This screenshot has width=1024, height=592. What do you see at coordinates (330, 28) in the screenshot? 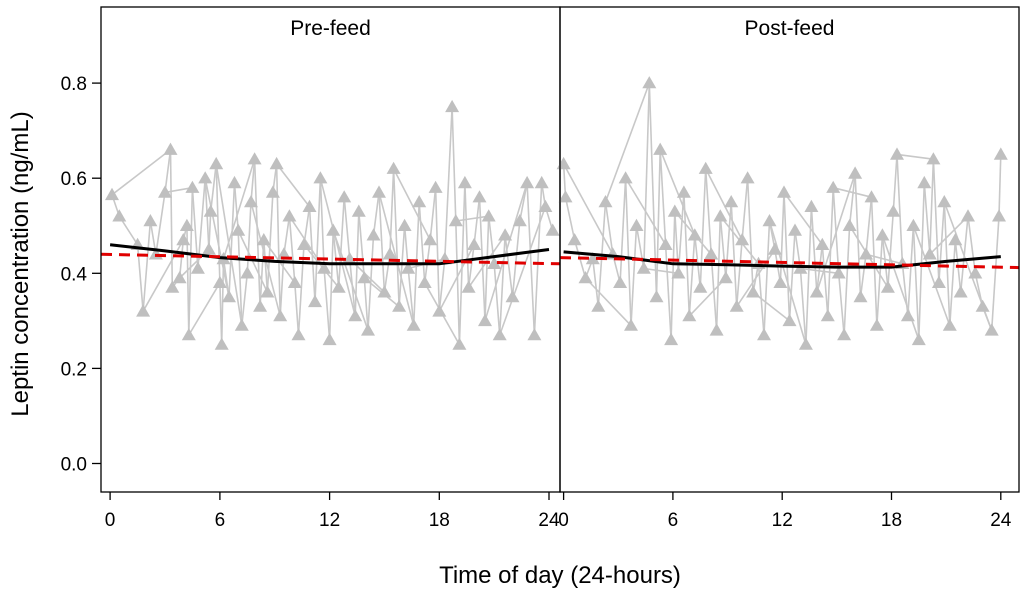
I see `panel-title: Pre-feed` at bounding box center [330, 28].